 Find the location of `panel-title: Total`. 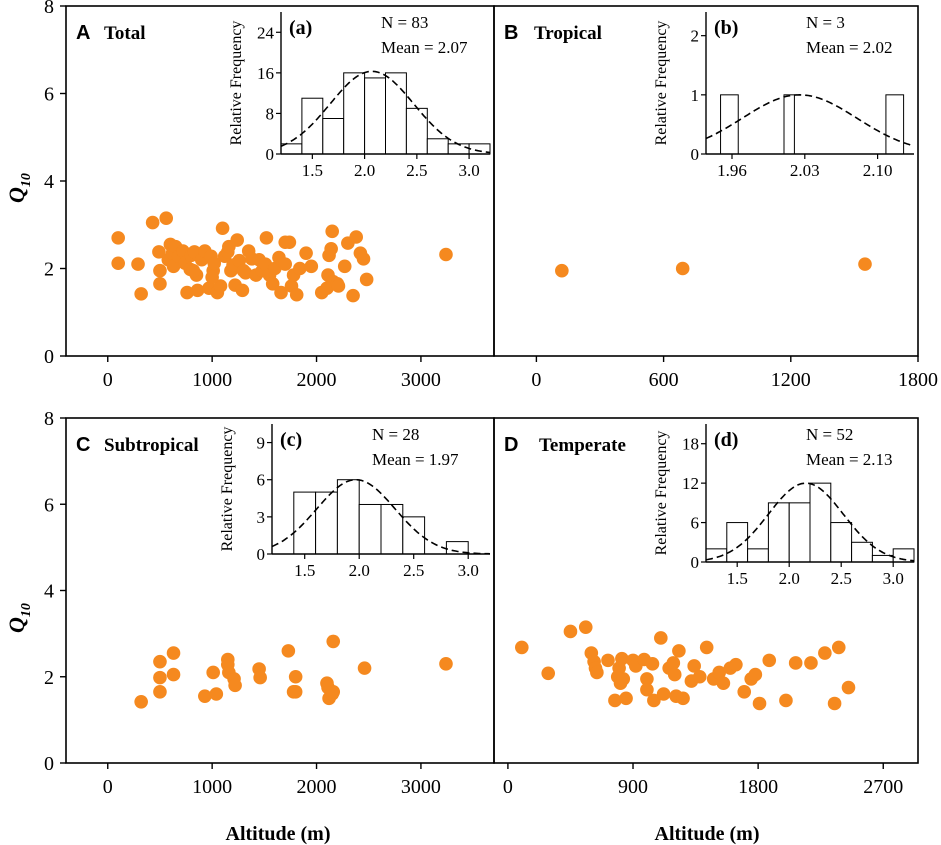

panel-title: Total is located at coordinates (125, 33).